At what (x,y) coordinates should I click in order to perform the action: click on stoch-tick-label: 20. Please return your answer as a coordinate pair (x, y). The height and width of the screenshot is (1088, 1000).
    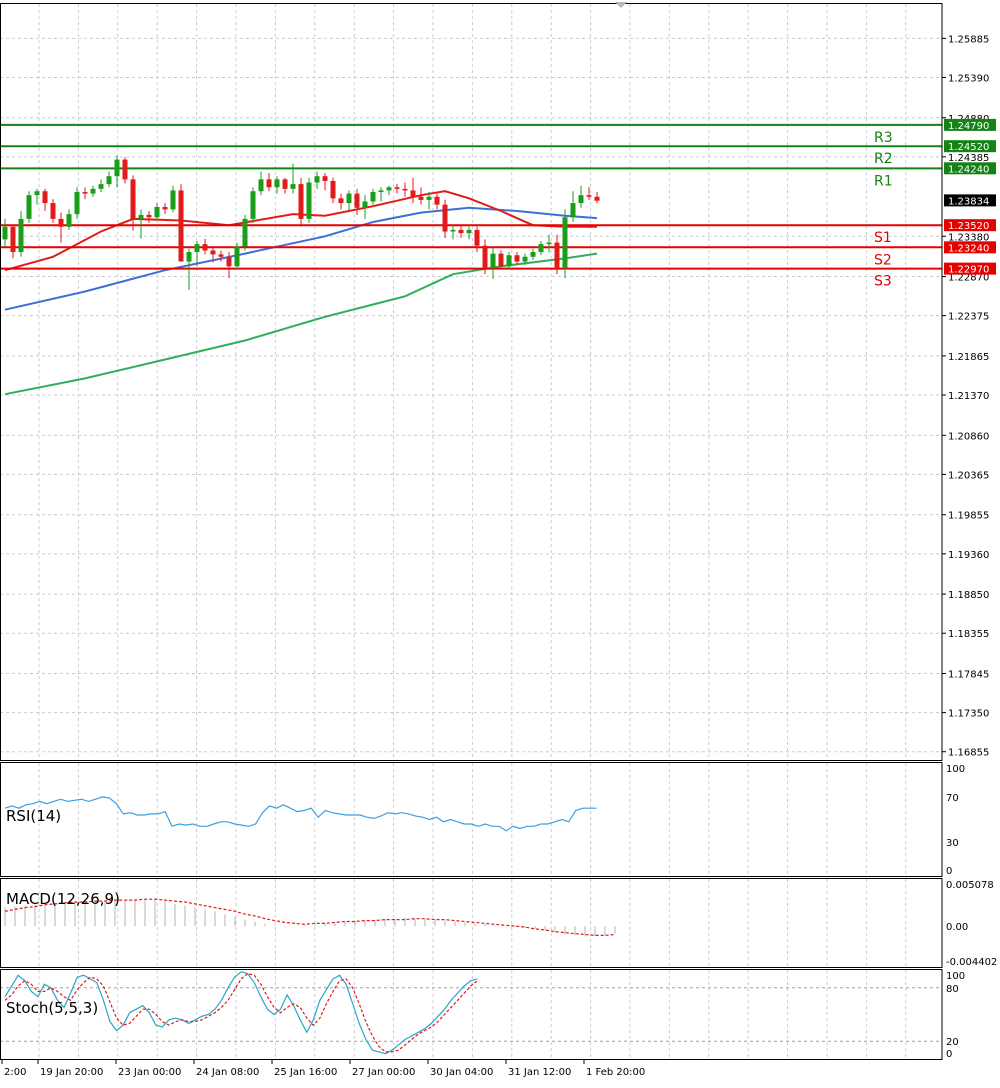
    Looking at the image, I should click on (952, 1042).